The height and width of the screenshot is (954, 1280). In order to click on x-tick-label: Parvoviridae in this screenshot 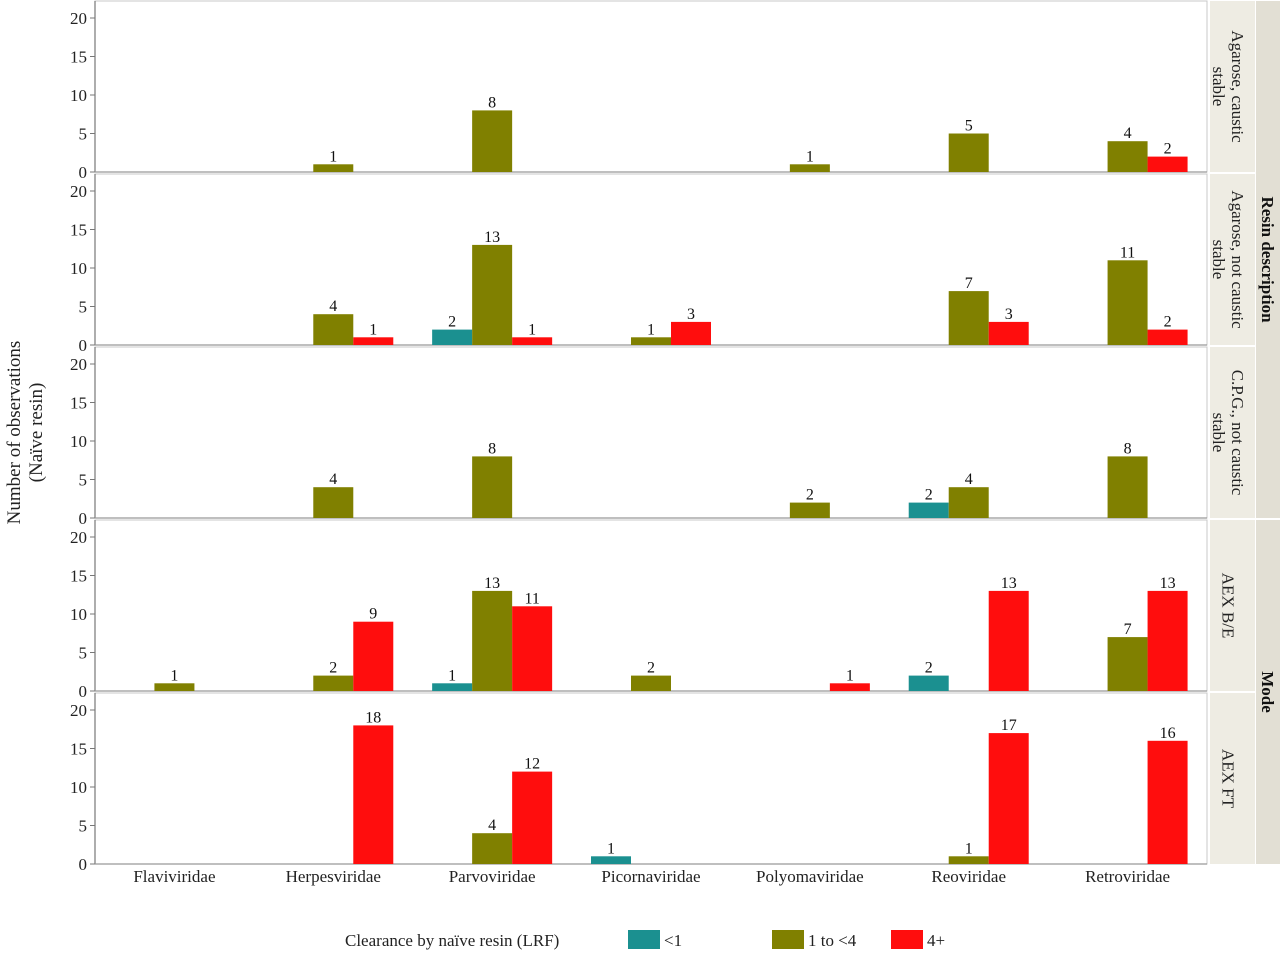, I will do `click(492, 876)`.